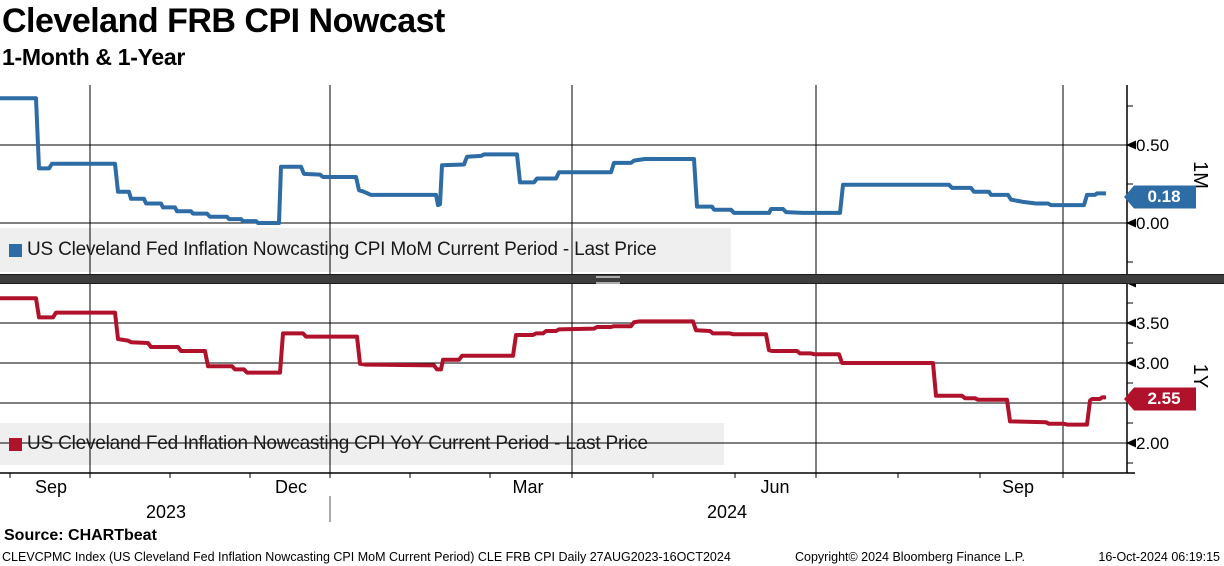  I want to click on x-month-label: Dec, so click(290, 487).